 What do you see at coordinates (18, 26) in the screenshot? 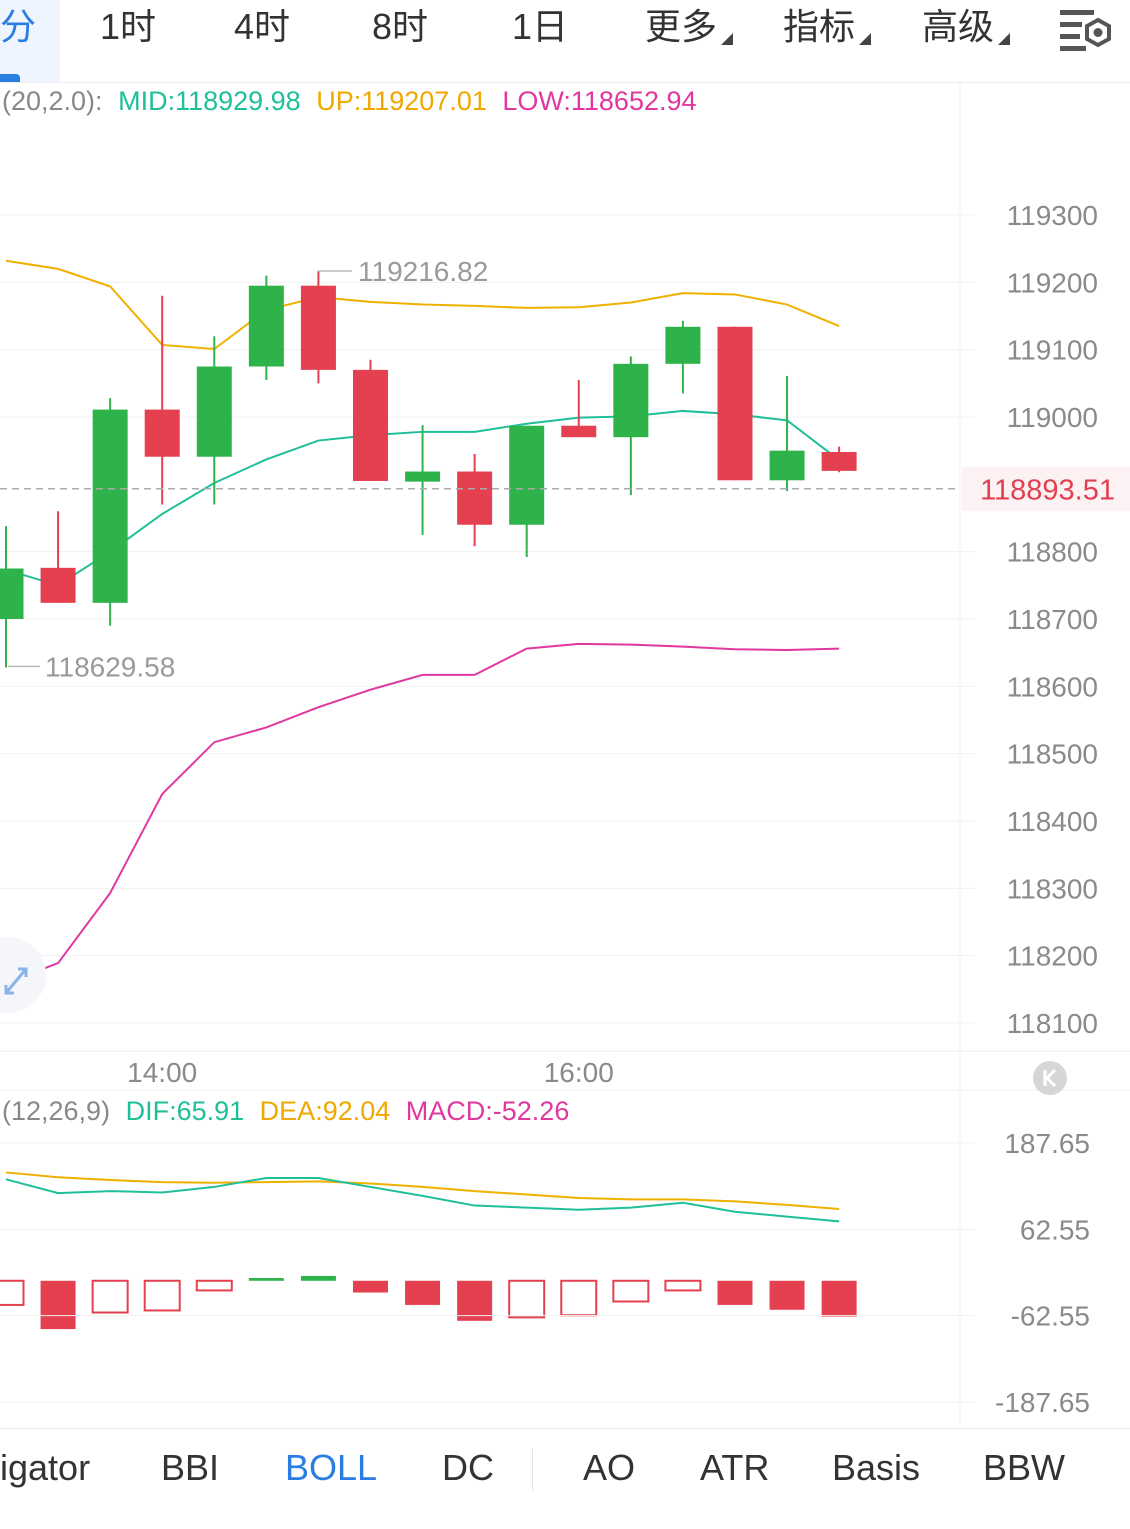
I see `tab-label: 分` at bounding box center [18, 26].